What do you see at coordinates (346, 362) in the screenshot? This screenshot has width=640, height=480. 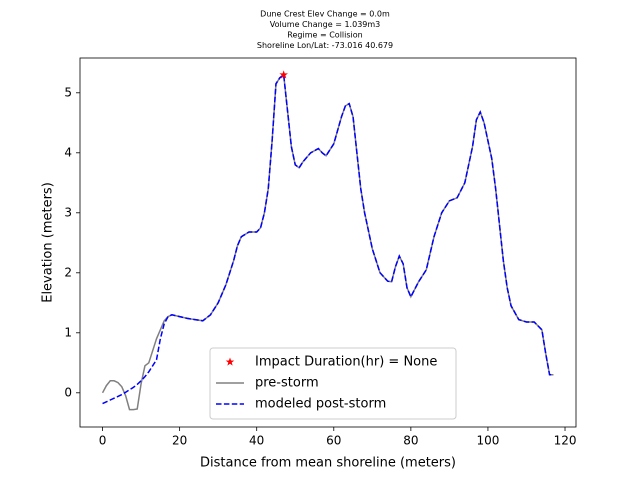 I see `legend-label: Impact Duration(hr) = None` at bounding box center [346, 362].